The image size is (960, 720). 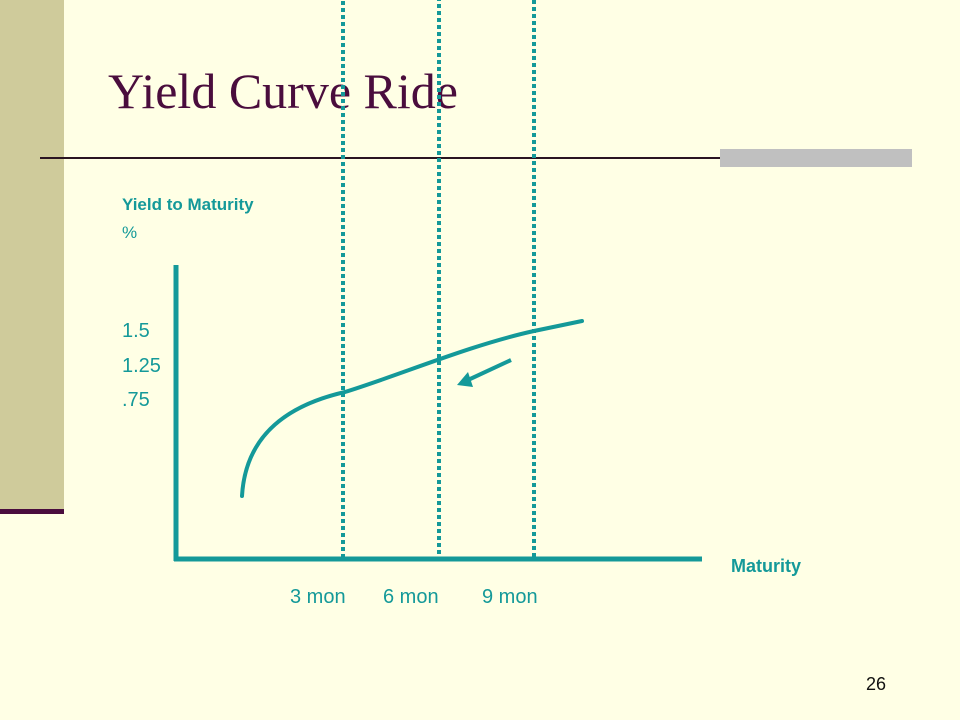 I want to click on x-tick-label: 6 mon, so click(x=411, y=597).